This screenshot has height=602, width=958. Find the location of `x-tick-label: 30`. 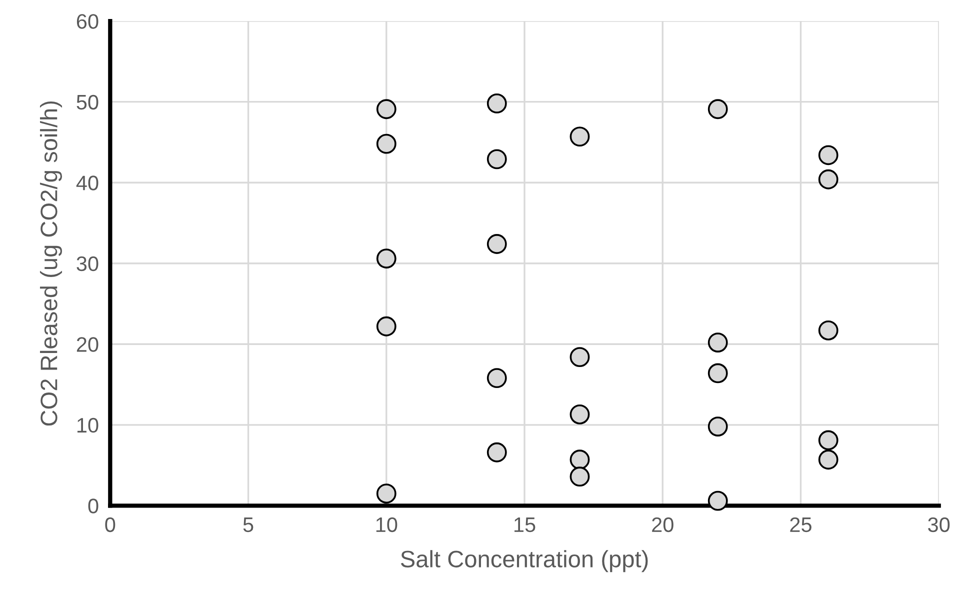

x-tick-label: 30 is located at coordinates (939, 524).